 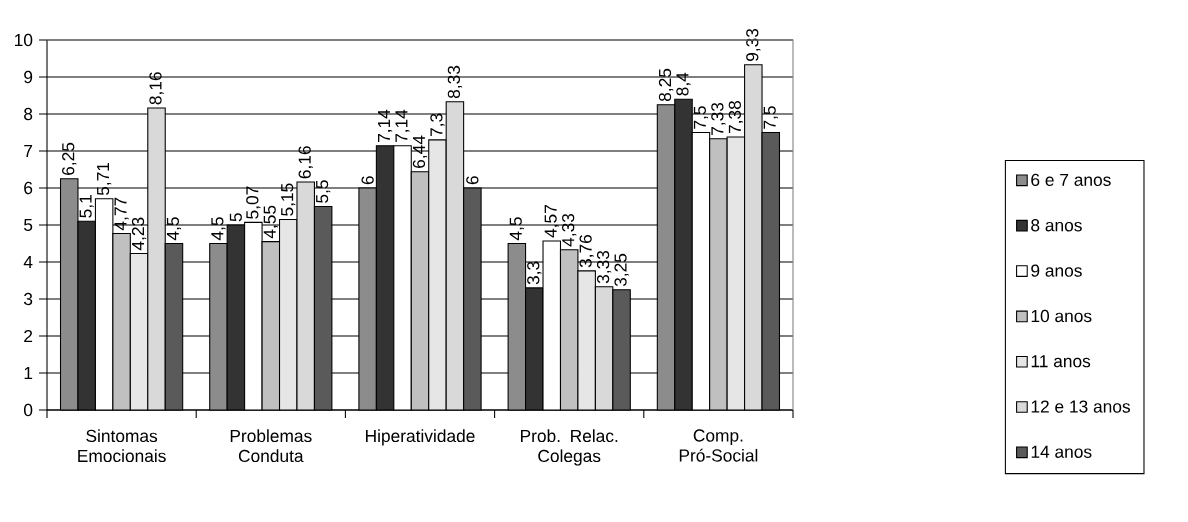 I want to click on data-label: 5,15, so click(x=288, y=199).